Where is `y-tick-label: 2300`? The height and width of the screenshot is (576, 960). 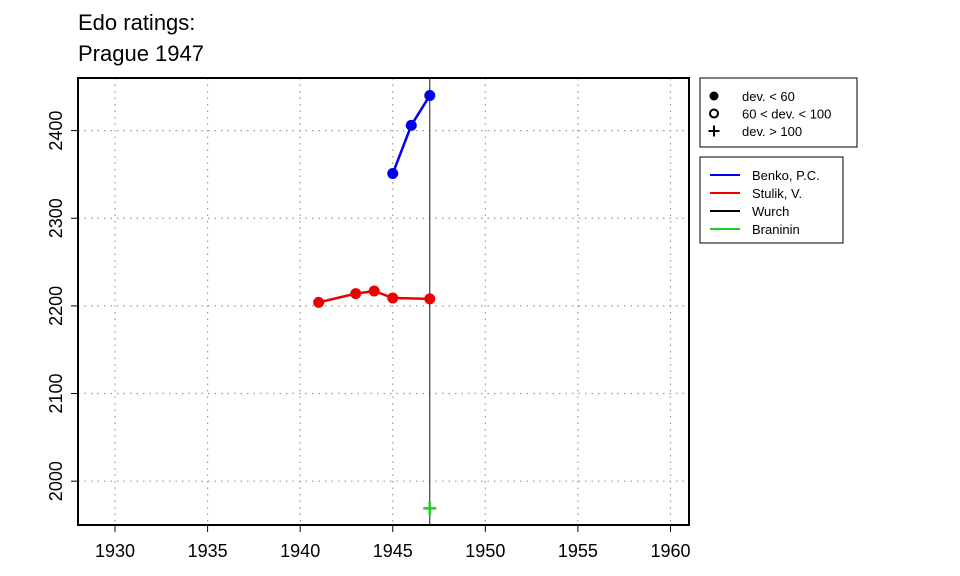
y-tick-label: 2300 is located at coordinates (56, 218).